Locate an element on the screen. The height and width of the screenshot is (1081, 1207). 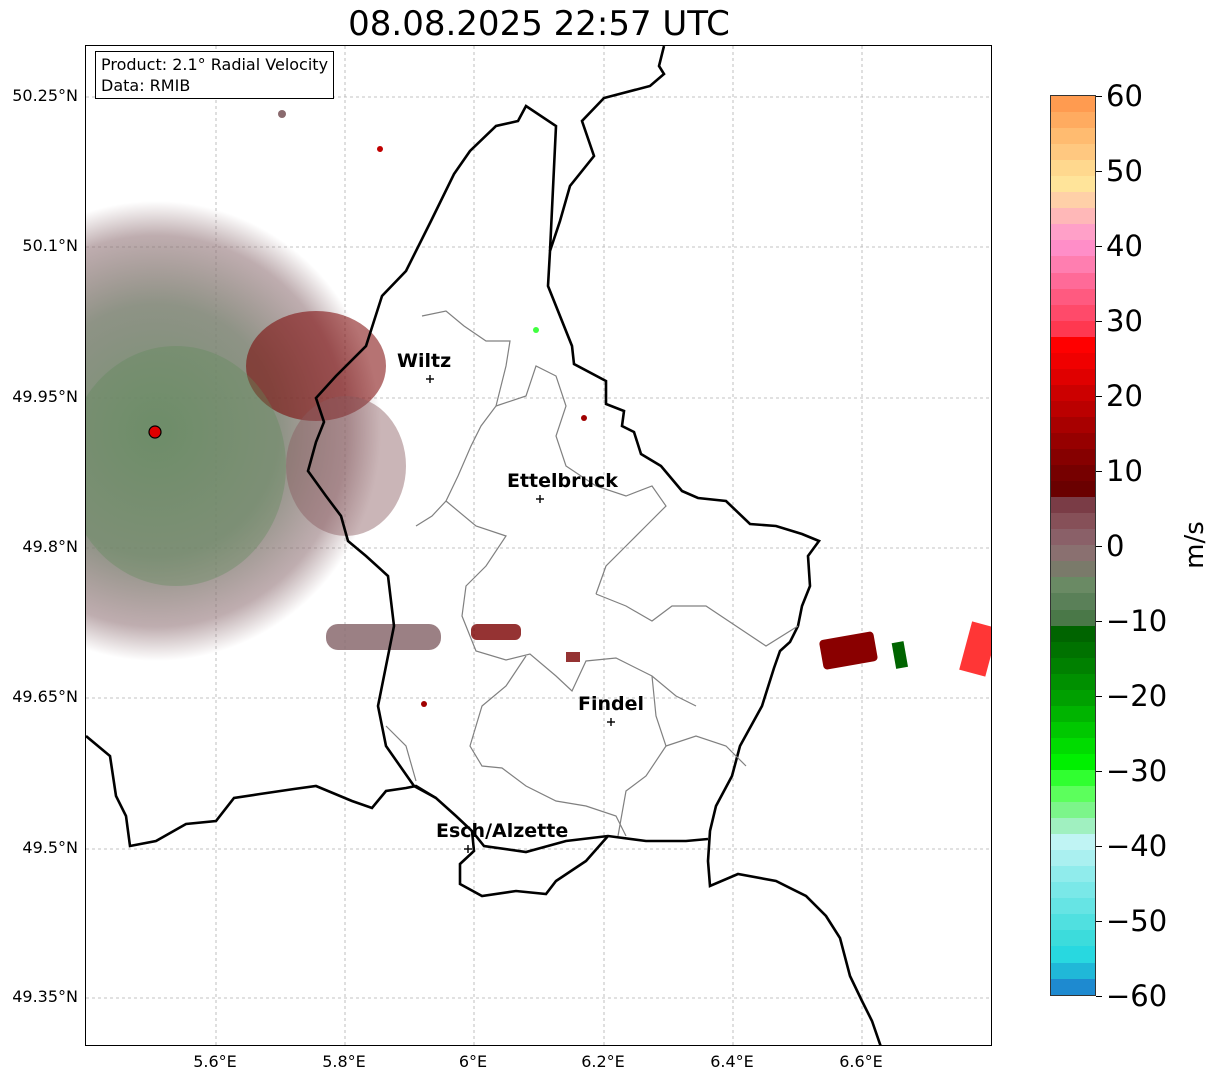
info-product: Product: 2.1° Radial Velocity is located at coordinates (215, 64).